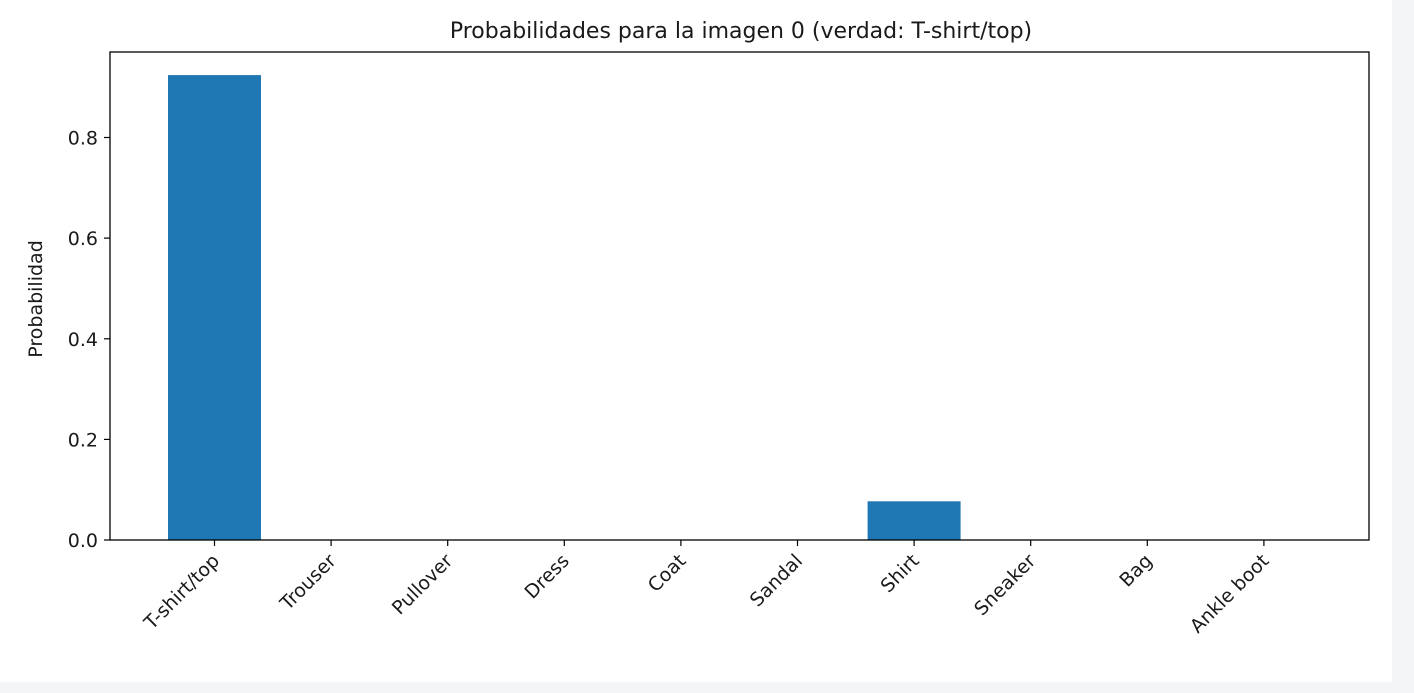  Describe the element at coordinates (83, 440) in the screenshot. I see `y-tick-label: 0.2` at that location.